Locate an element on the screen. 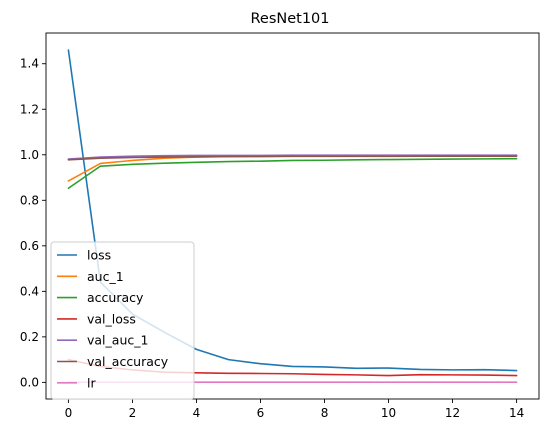  y-tick-label: 1.4 is located at coordinates (29, 64).